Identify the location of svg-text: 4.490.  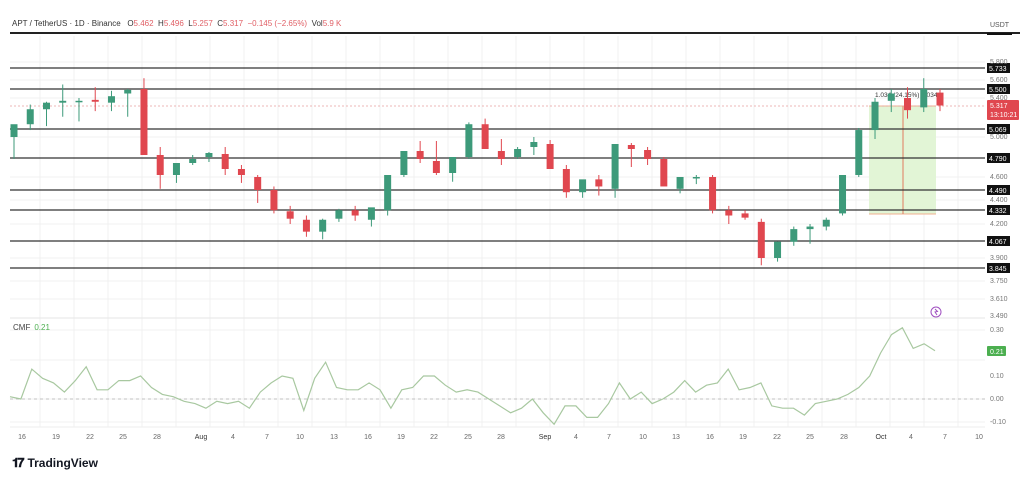
(998, 191).